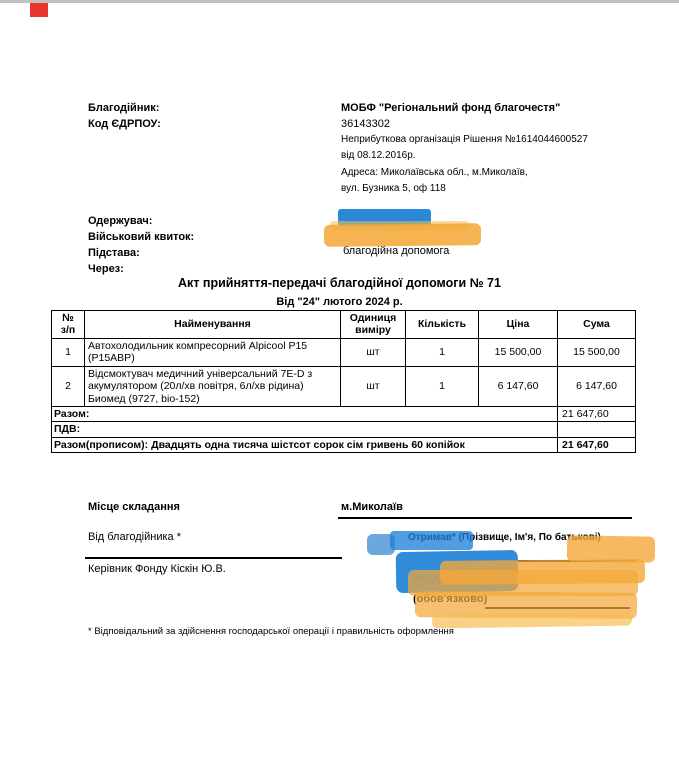 This screenshot has width=679, height=758. I want to click on row1-sum: 15 500,00, so click(596, 352).